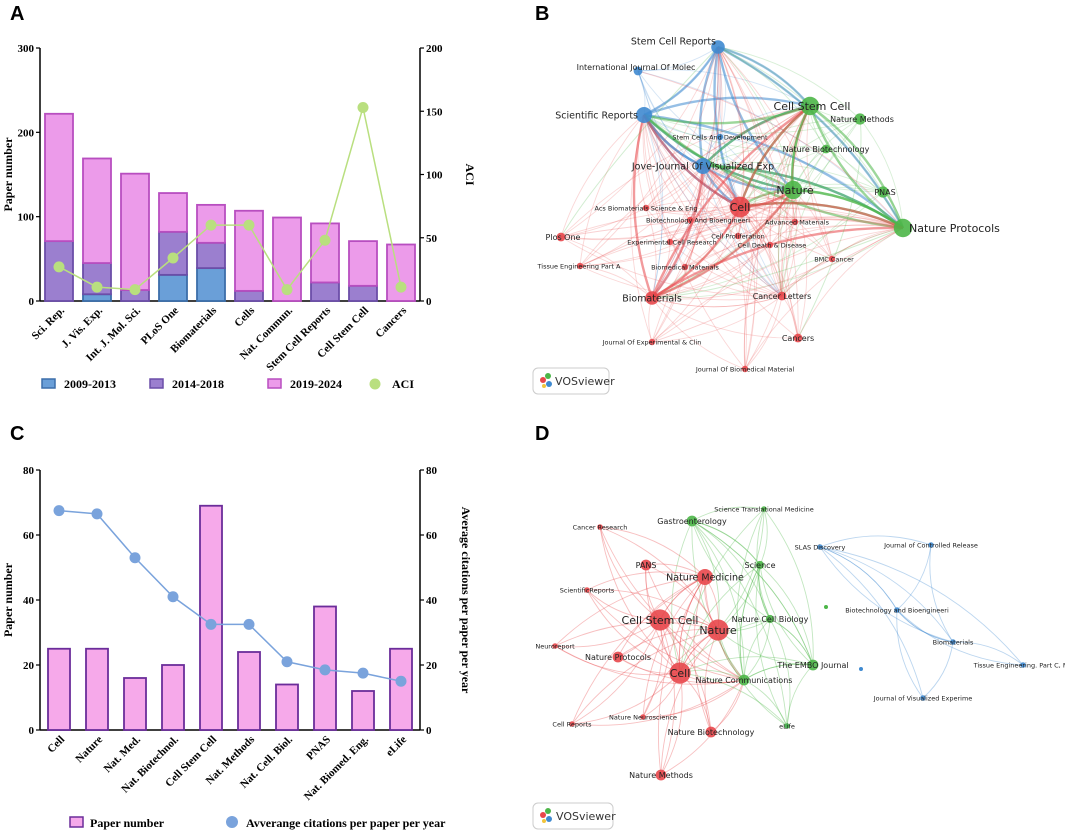  Describe the element at coordinates (470, 174) in the screenshot. I see `y2-axis-label: ACI` at that location.